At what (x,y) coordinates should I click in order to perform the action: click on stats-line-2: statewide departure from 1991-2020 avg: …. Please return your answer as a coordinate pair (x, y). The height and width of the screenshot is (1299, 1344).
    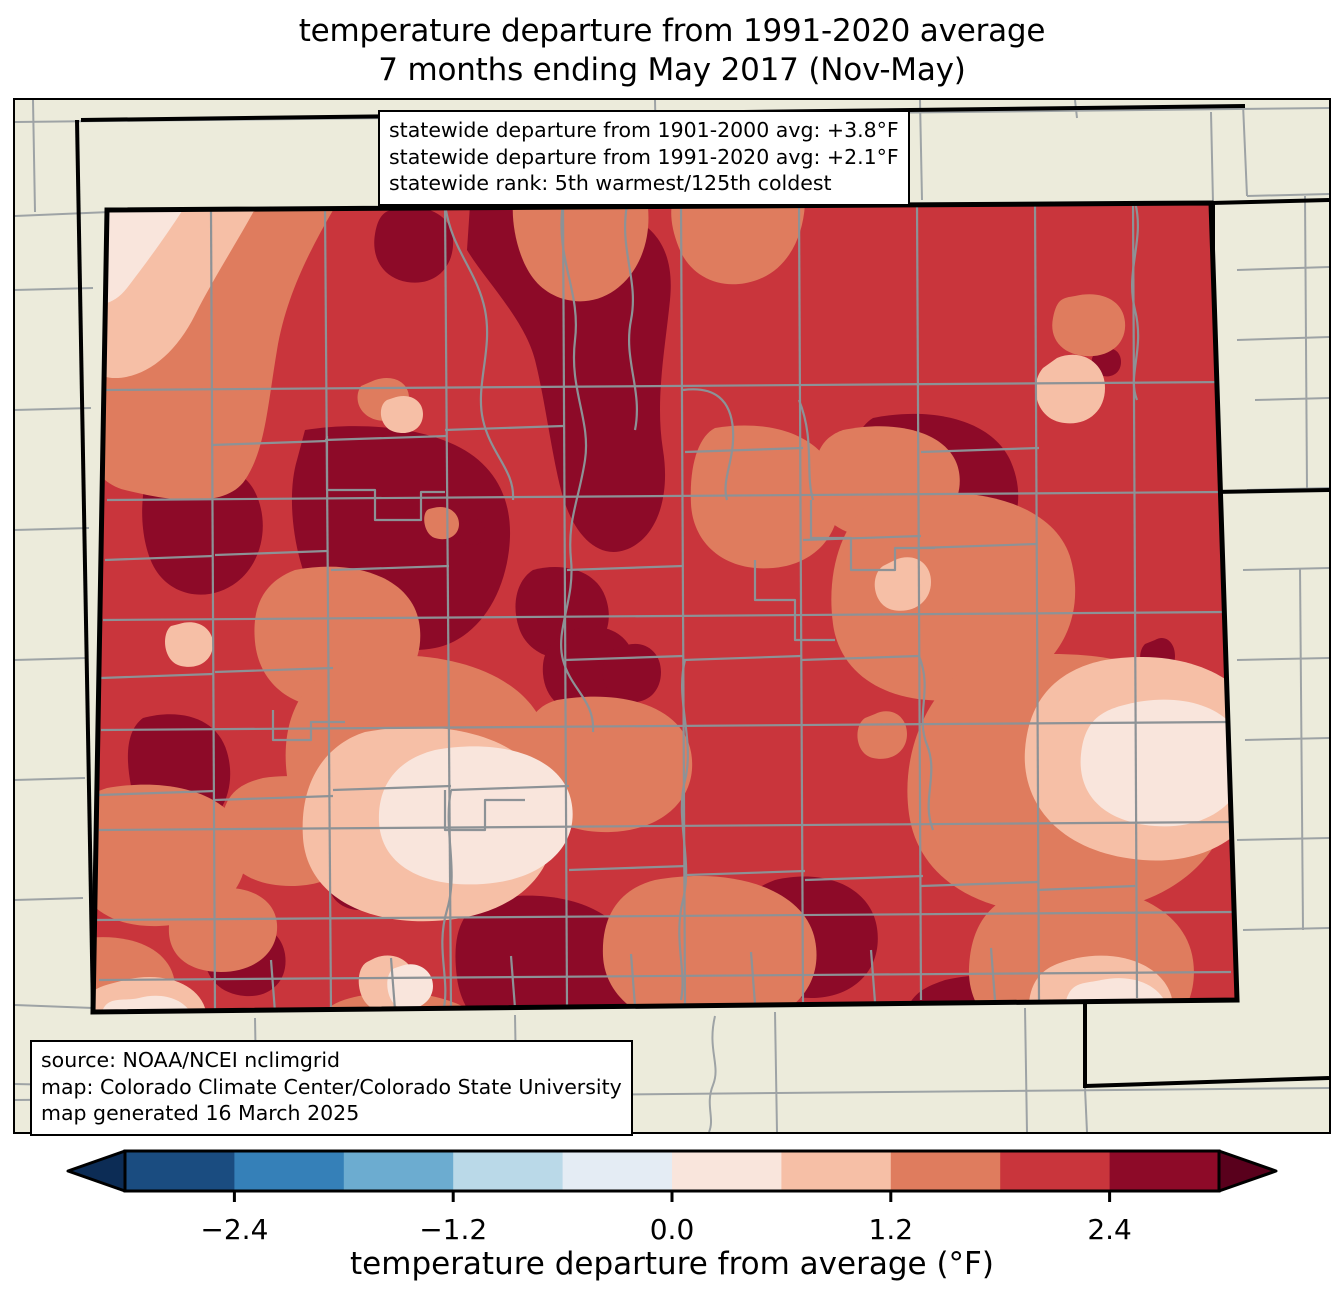
    Looking at the image, I should click on (644, 156).